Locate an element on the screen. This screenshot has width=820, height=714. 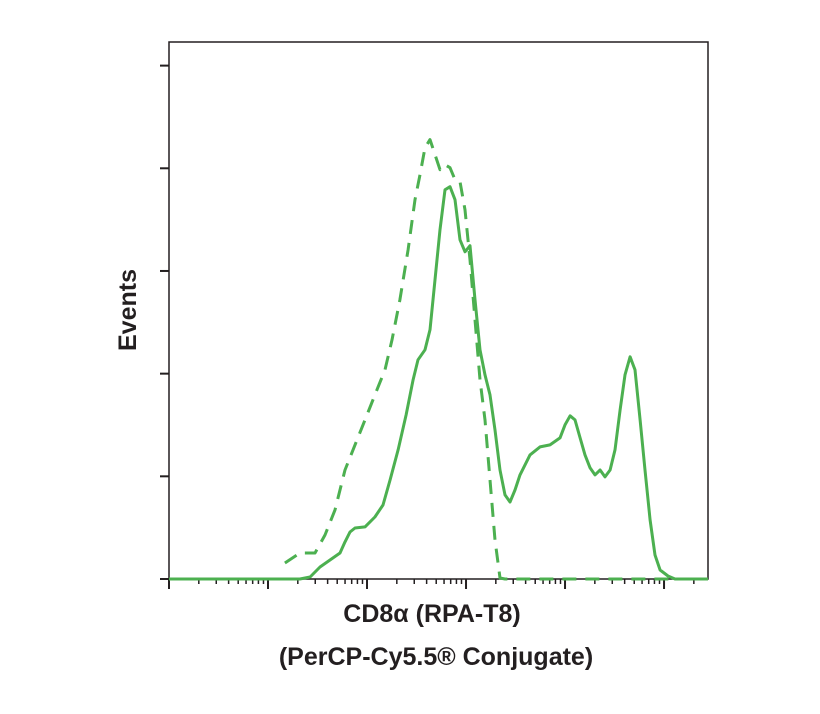
y-axis-label: Events is located at coordinates (128, 310).